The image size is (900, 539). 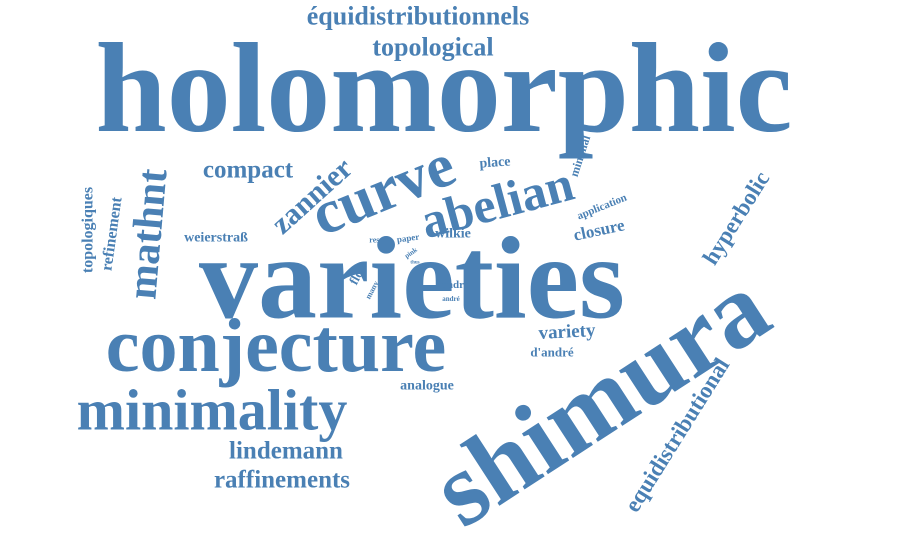 What do you see at coordinates (408, 237) in the screenshot?
I see `word-paper: paper` at bounding box center [408, 237].